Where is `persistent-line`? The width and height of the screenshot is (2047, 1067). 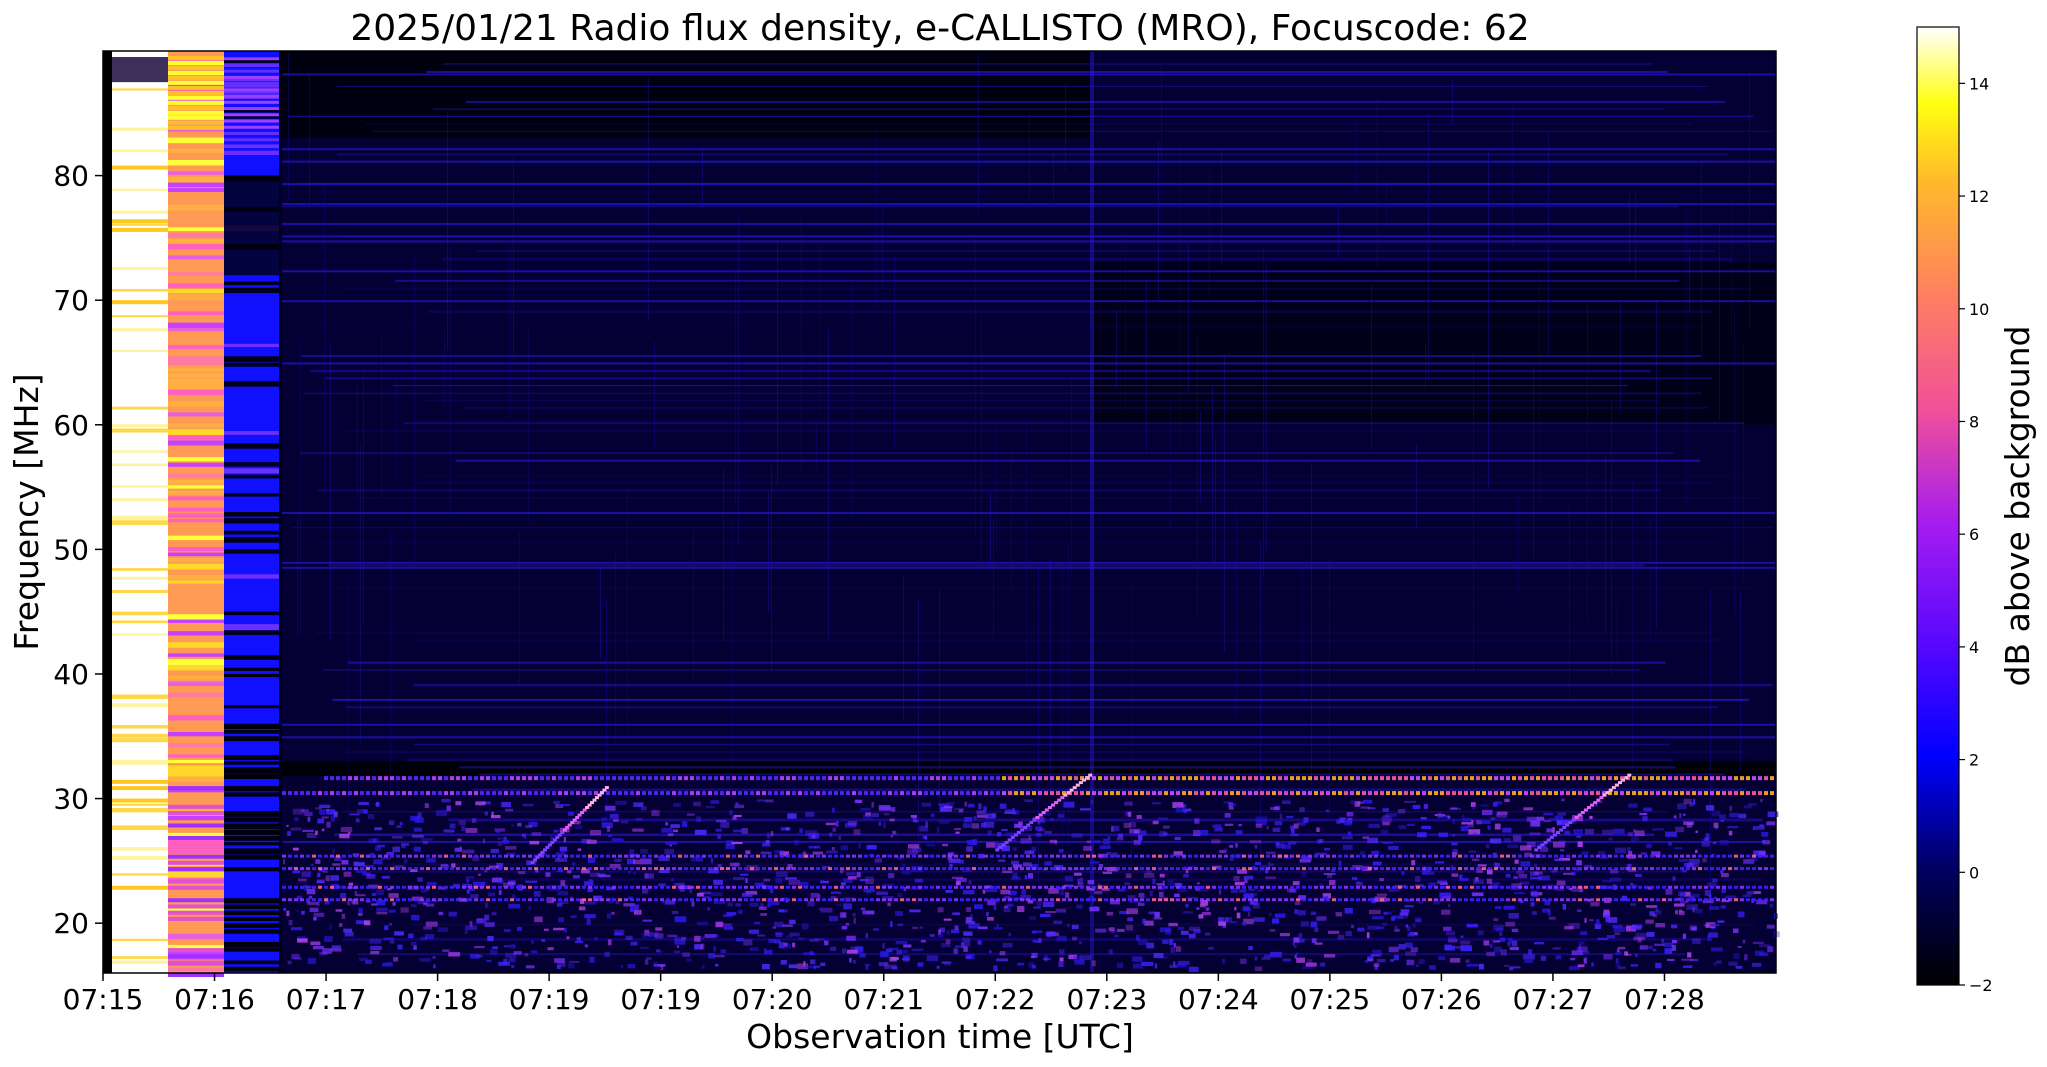 persistent-line is located at coordinates (1029, 737).